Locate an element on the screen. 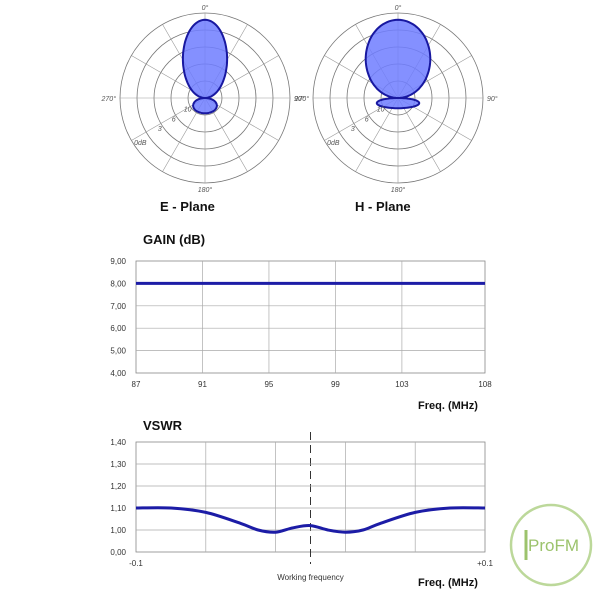  vswr-y-tick-label: 1,10 is located at coordinates (118, 508).